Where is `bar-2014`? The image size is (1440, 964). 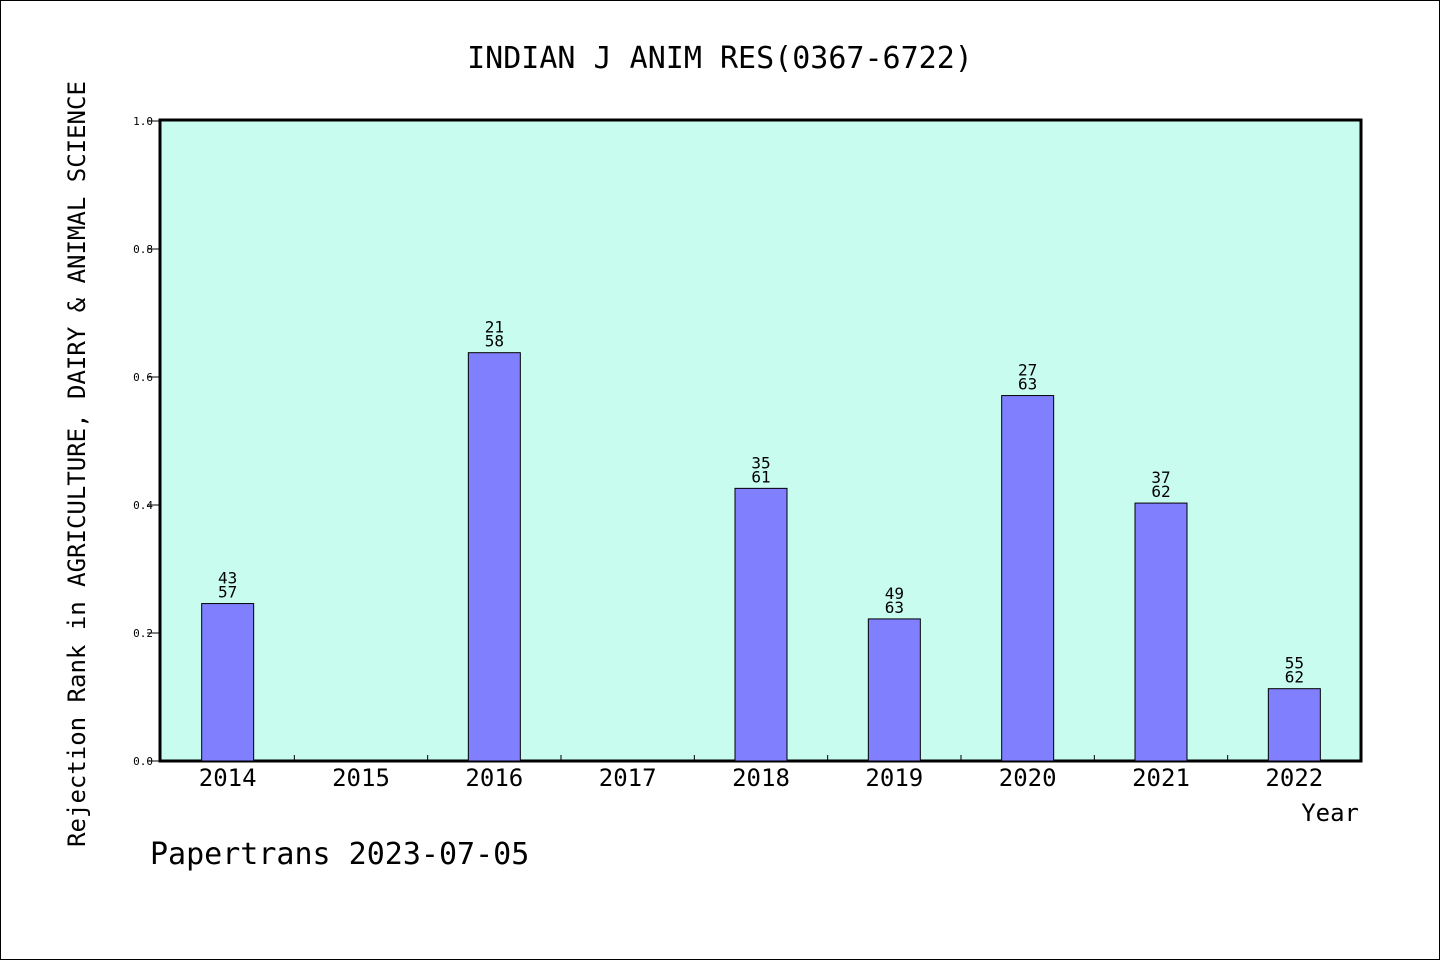 bar-2014 is located at coordinates (228, 682).